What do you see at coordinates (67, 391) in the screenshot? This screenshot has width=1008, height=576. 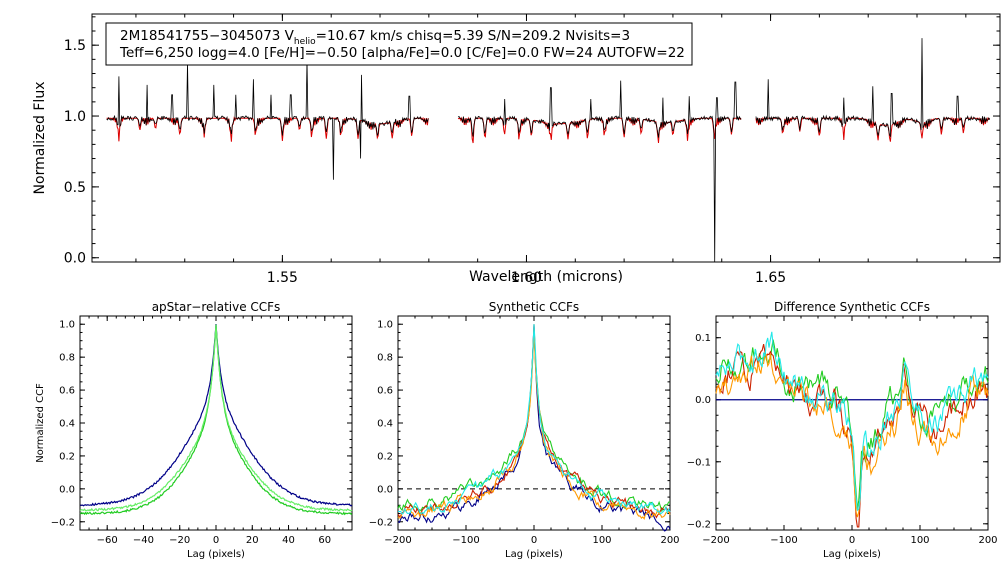 I see `apstar-ccf-ytick-label: 0.6` at bounding box center [67, 391].